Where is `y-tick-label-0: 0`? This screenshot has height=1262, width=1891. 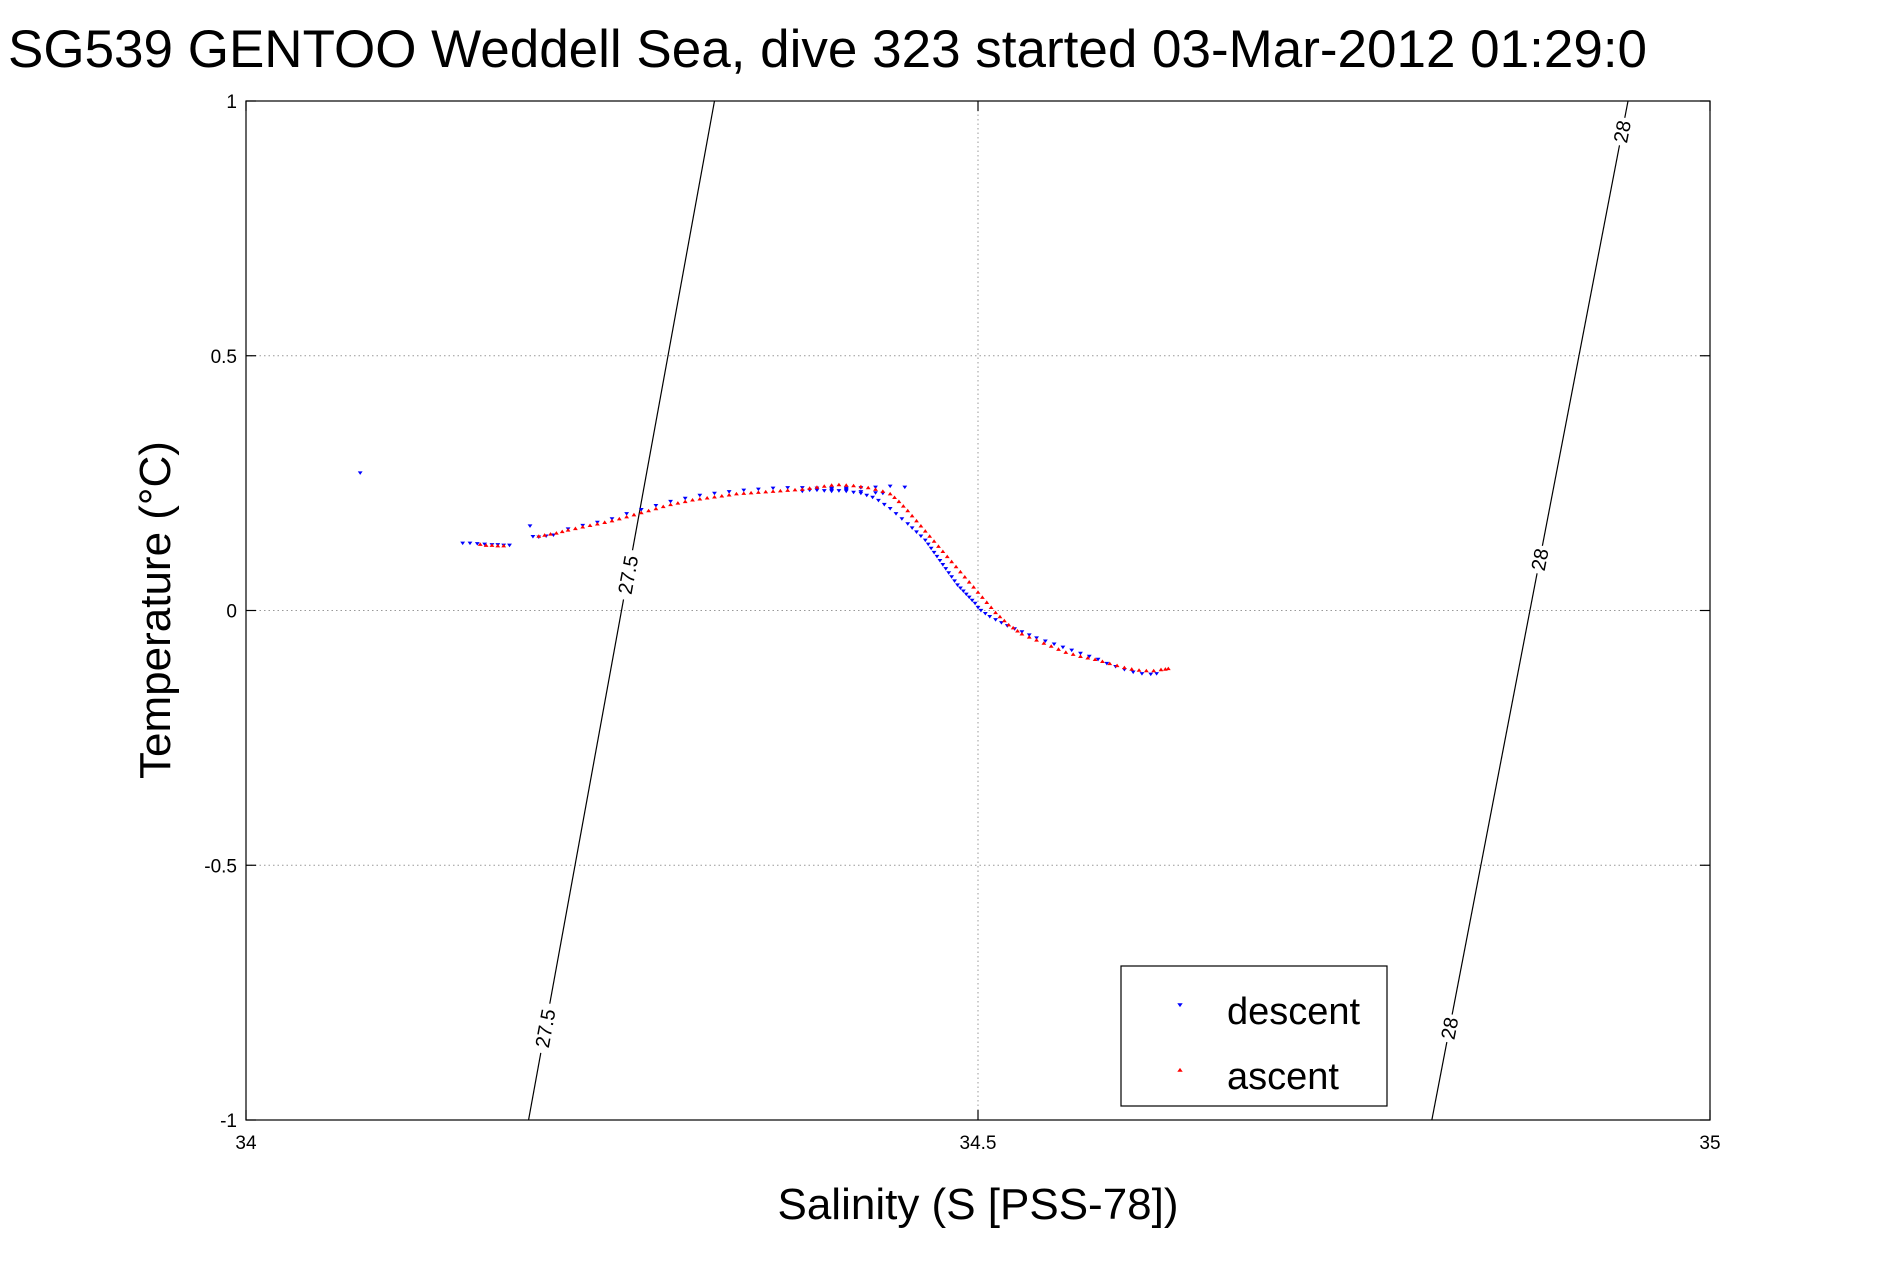 y-tick-label-0: 0 is located at coordinates (231, 612).